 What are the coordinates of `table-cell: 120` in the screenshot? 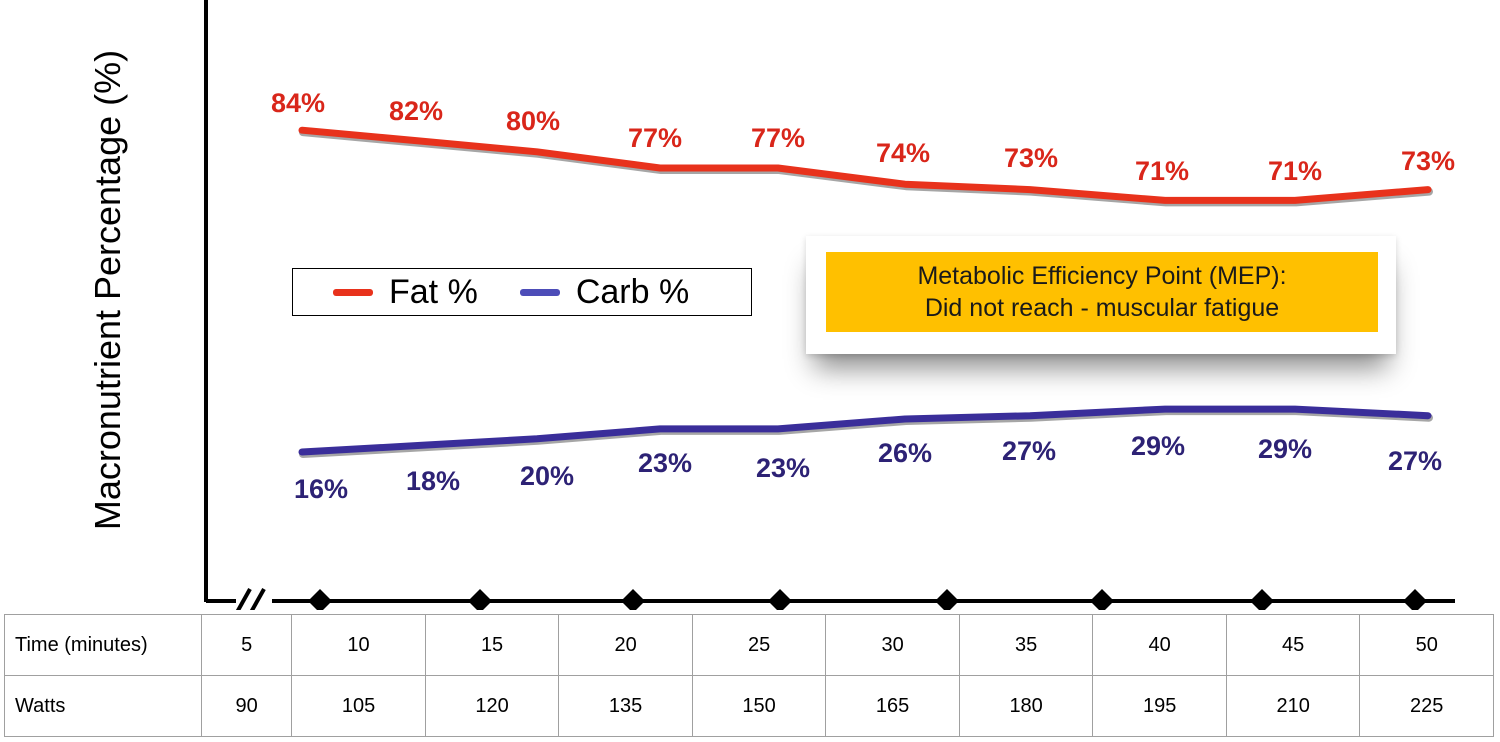 It's located at (492, 706).